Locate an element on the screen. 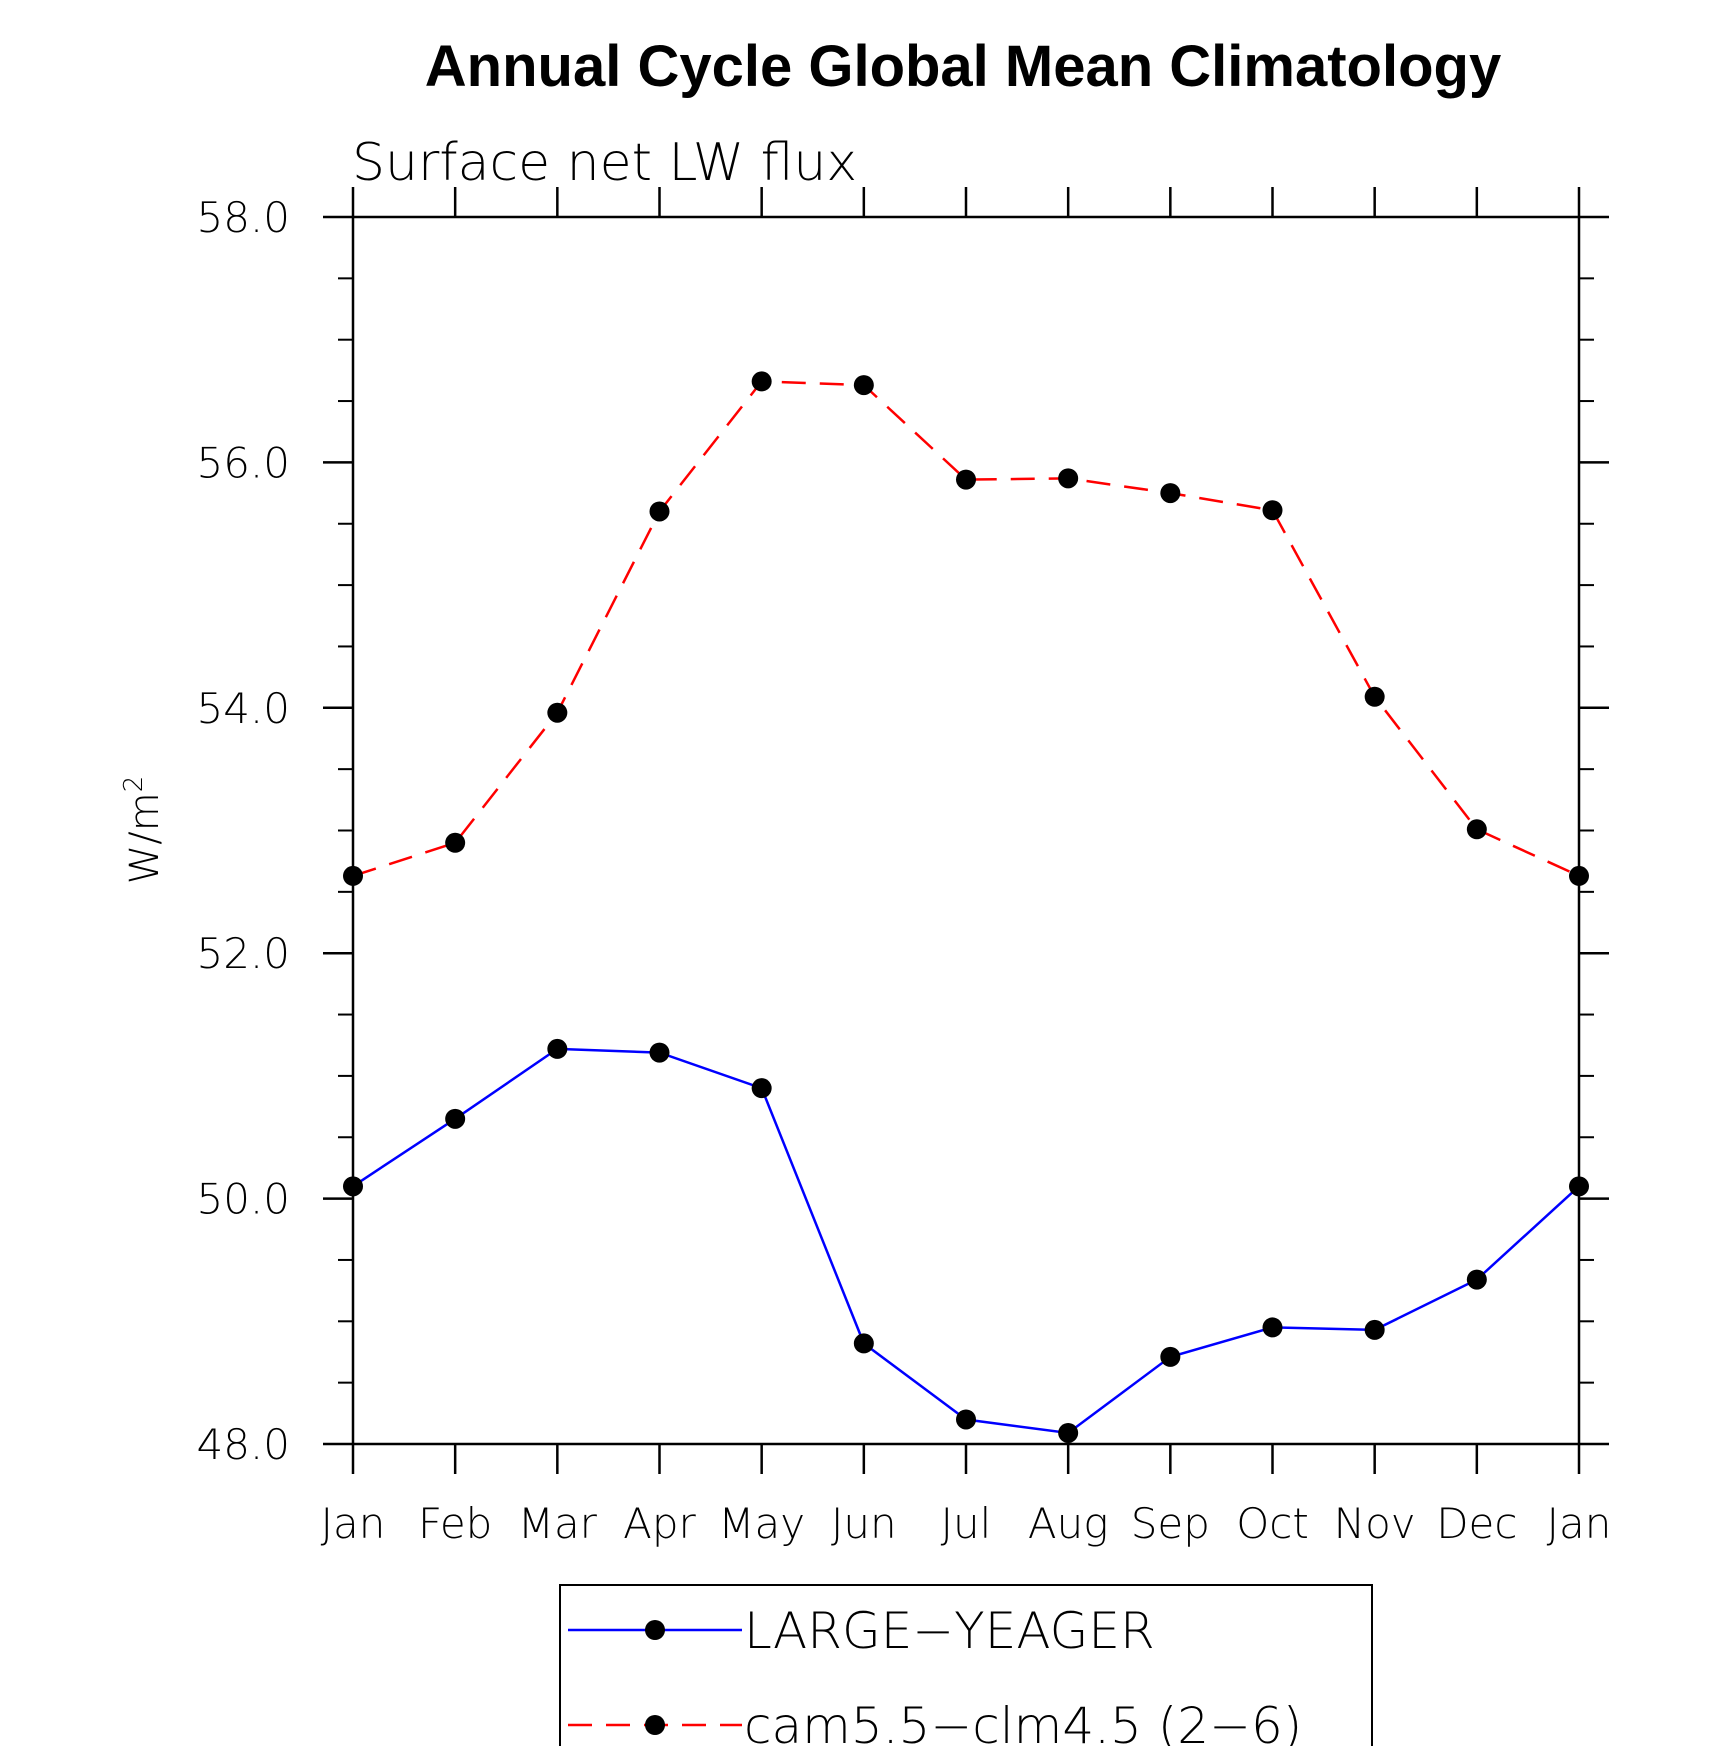 The image size is (1710, 1746). y-tick-label: 50.0 is located at coordinates (243, 1199).